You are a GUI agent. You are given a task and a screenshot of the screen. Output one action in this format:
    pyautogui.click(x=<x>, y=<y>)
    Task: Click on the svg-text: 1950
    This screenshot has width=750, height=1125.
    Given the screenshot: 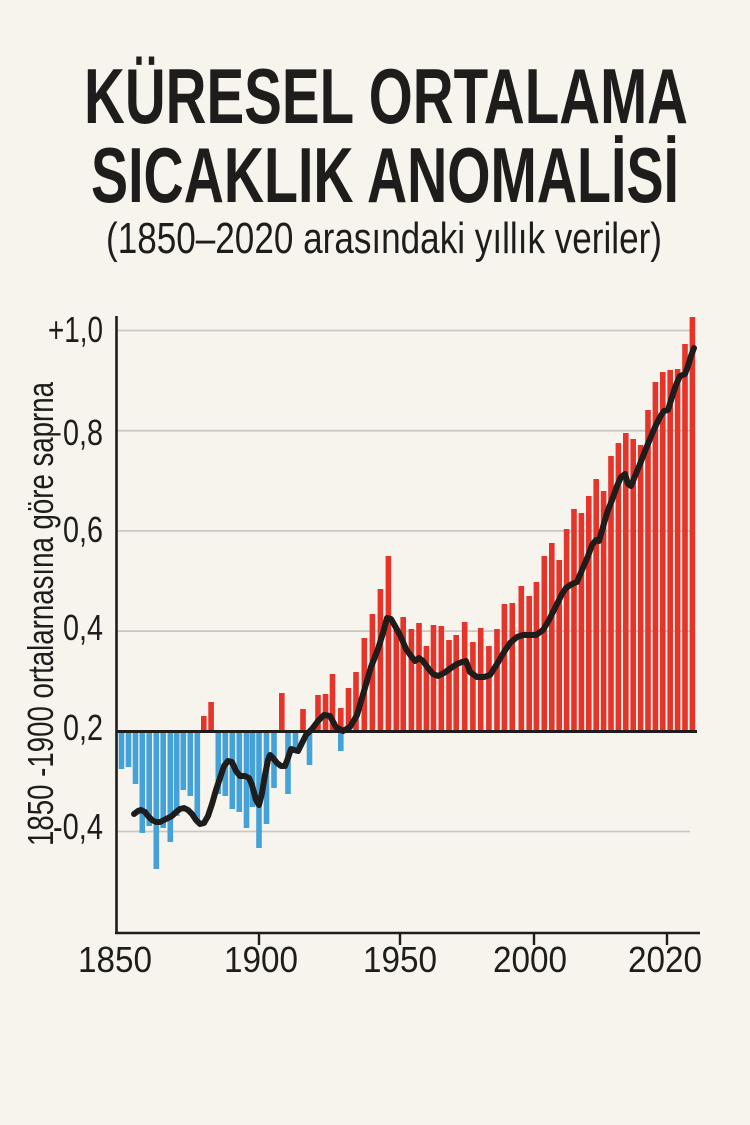 What is the action you would take?
    pyautogui.click(x=400, y=959)
    